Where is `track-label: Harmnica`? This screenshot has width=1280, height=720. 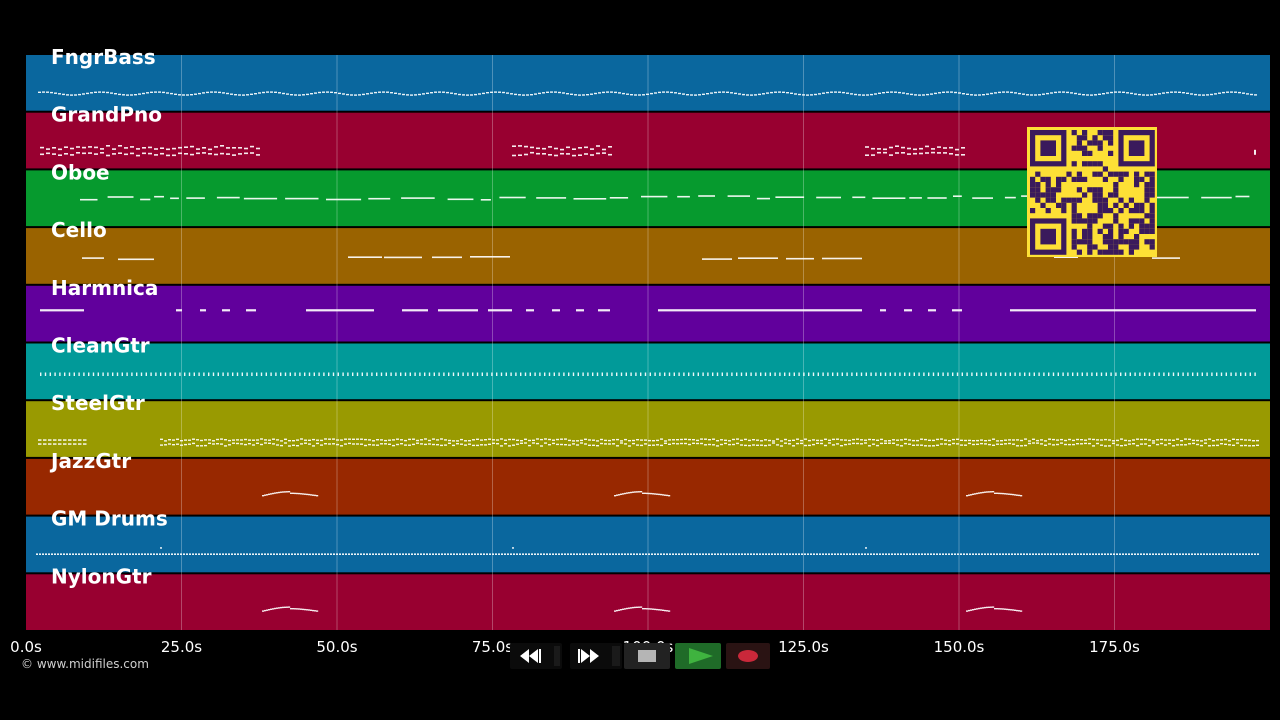 track-label: Harmnica is located at coordinates (104, 288).